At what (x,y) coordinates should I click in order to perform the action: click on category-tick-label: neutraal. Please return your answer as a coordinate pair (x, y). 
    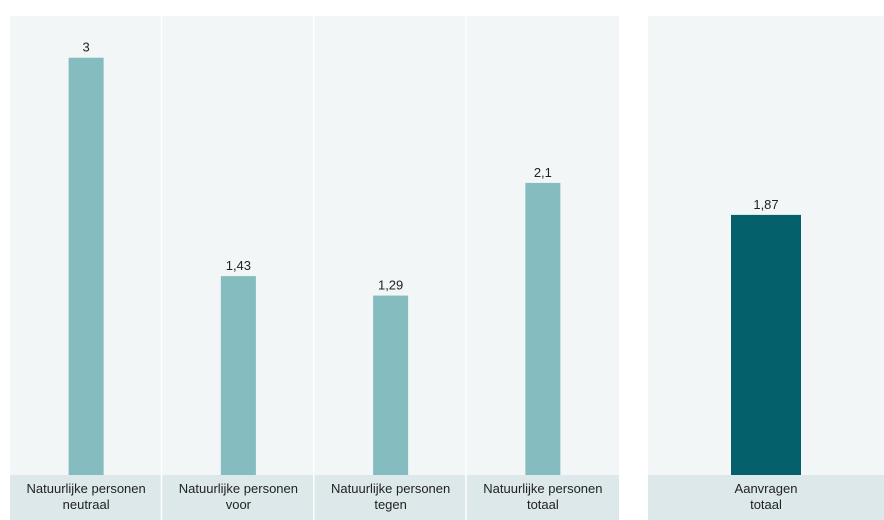
    Looking at the image, I should click on (86, 504).